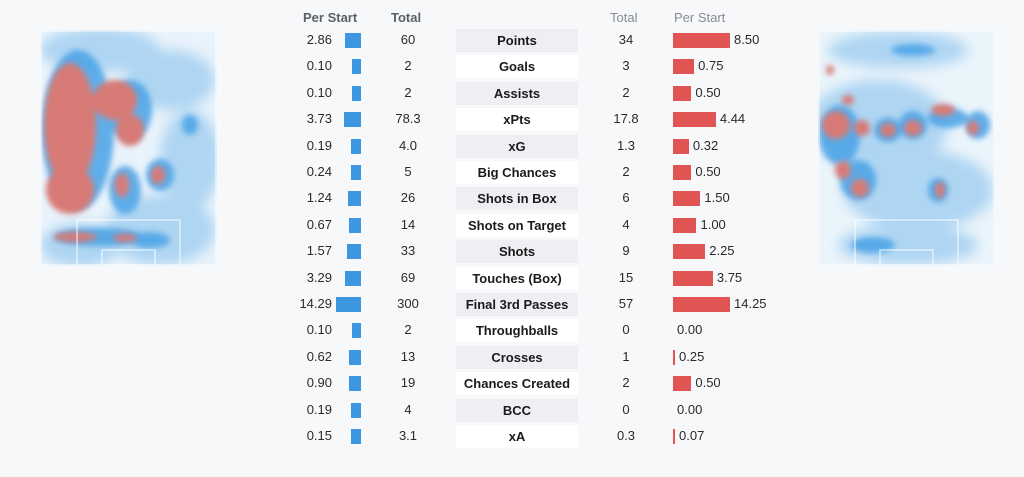 The height and width of the screenshot is (477, 1024). Describe the element at coordinates (729, 277) in the screenshot. I see `right-per-start-value: 3.75` at that location.